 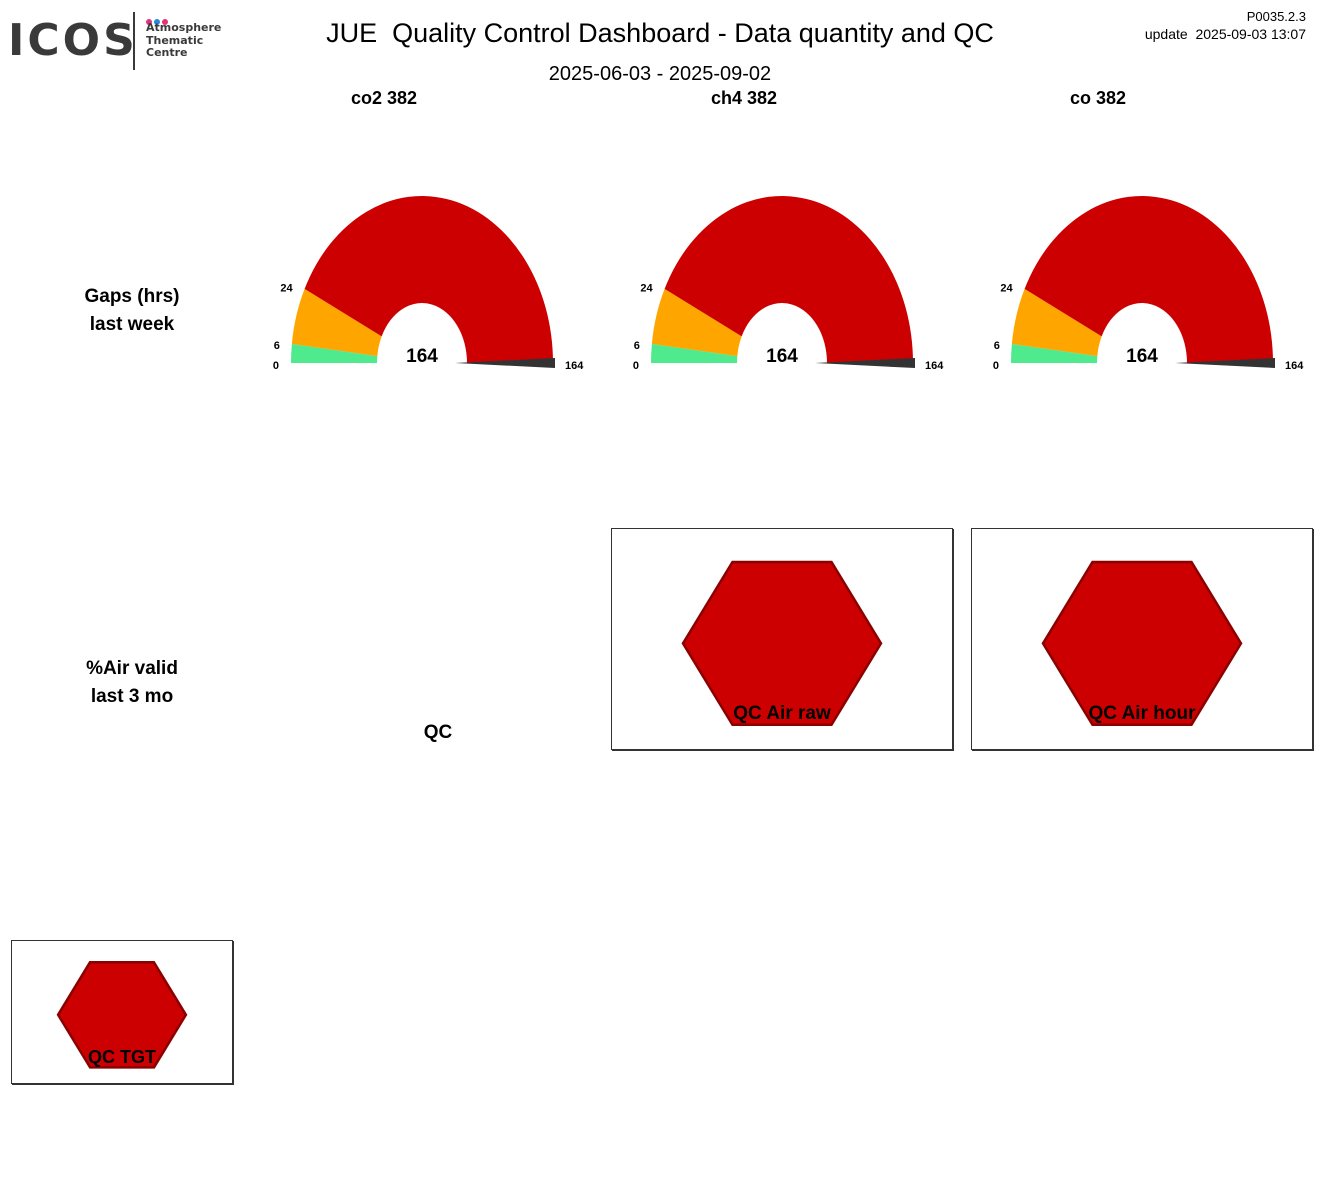 What do you see at coordinates (132, 696) in the screenshot?
I see `row-label-line: last 3 mo` at bounding box center [132, 696].